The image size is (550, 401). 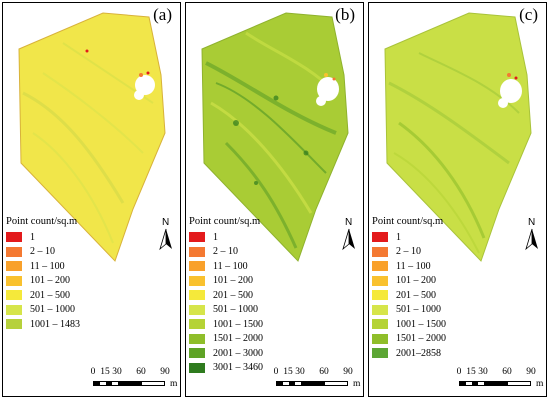 I want to click on panel-label: (c), so click(x=528, y=14).